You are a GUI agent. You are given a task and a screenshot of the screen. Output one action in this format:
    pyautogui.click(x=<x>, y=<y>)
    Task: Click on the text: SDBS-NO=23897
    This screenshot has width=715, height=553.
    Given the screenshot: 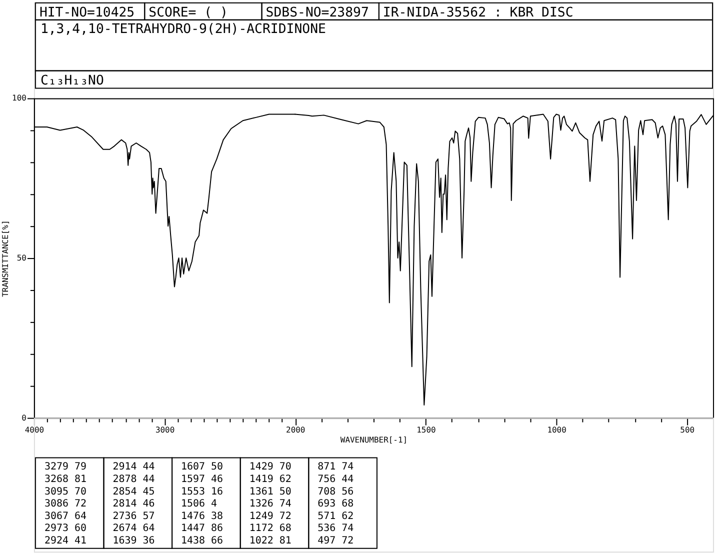 What is the action you would take?
    pyautogui.click(x=317, y=12)
    